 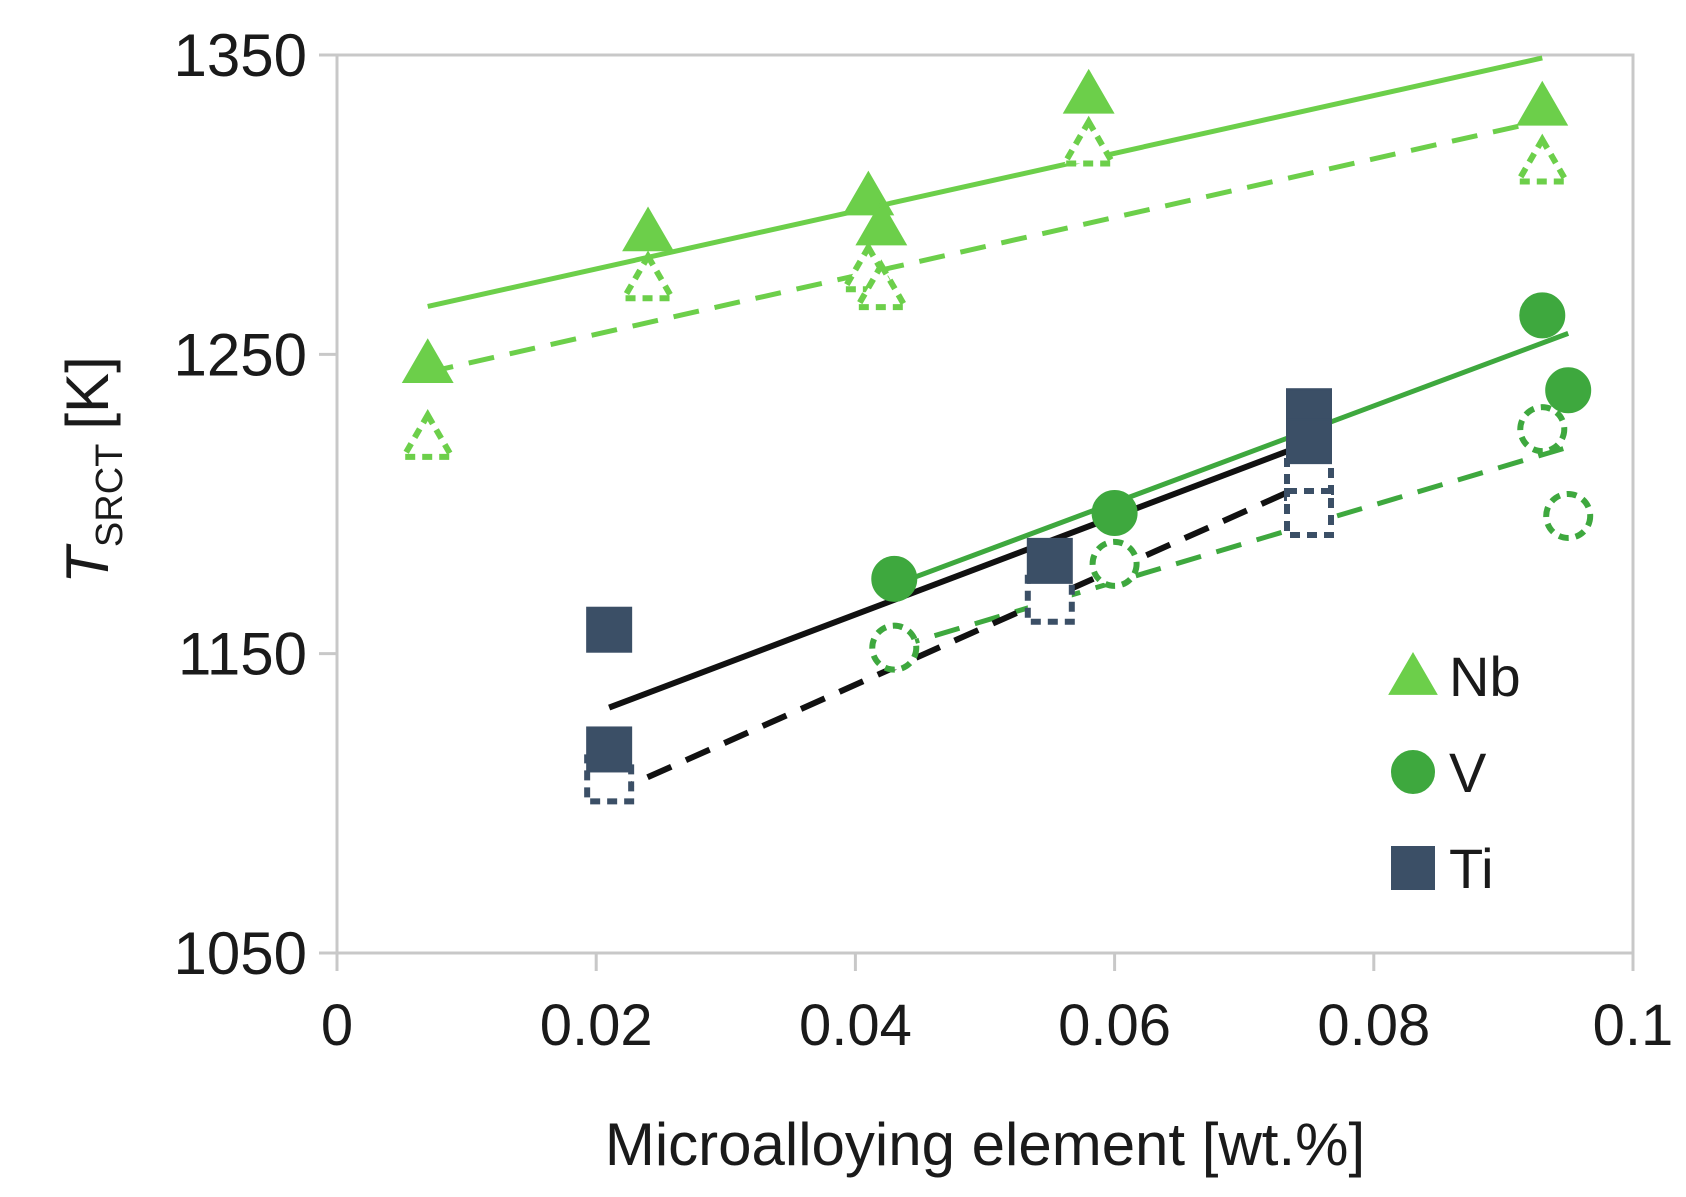 I want to click on y-tick-label: 1150, so click(x=242, y=654).